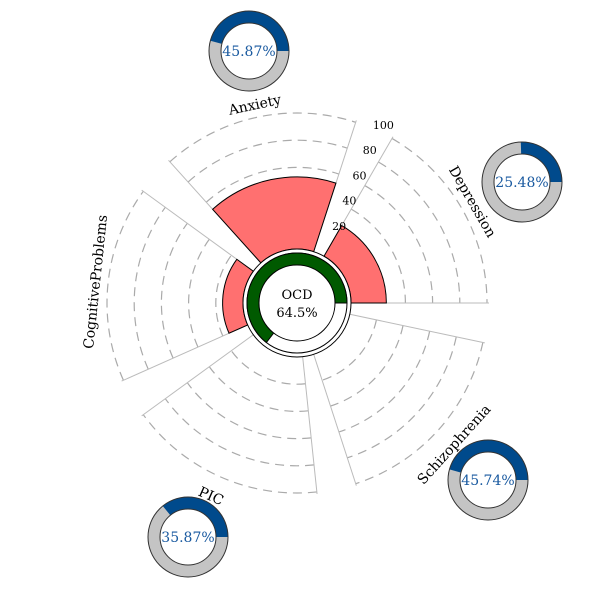 Image resolution: width=611 pixels, height=599 pixels. I want to click on donut-depression: 25.48%, so click(522, 182).